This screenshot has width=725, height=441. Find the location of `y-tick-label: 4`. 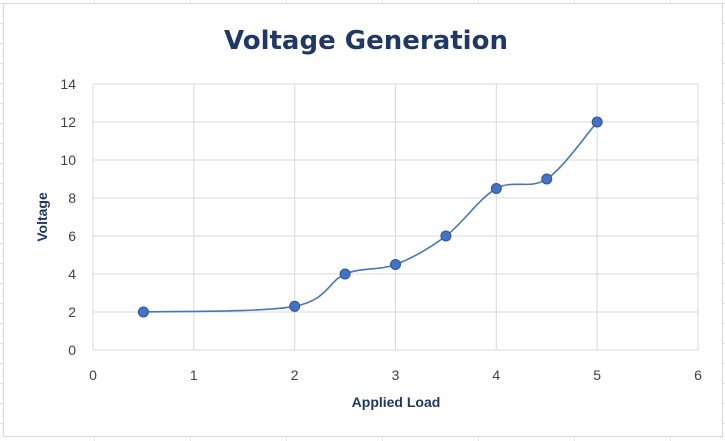

y-tick-label: 4 is located at coordinates (72, 274).